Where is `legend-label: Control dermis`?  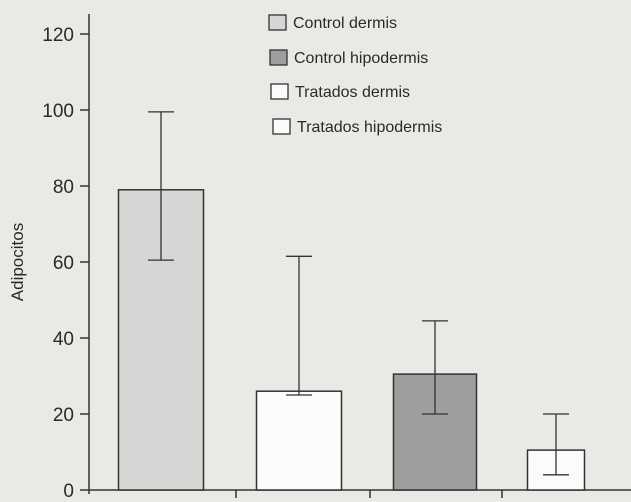 legend-label: Control dermis is located at coordinates (345, 23).